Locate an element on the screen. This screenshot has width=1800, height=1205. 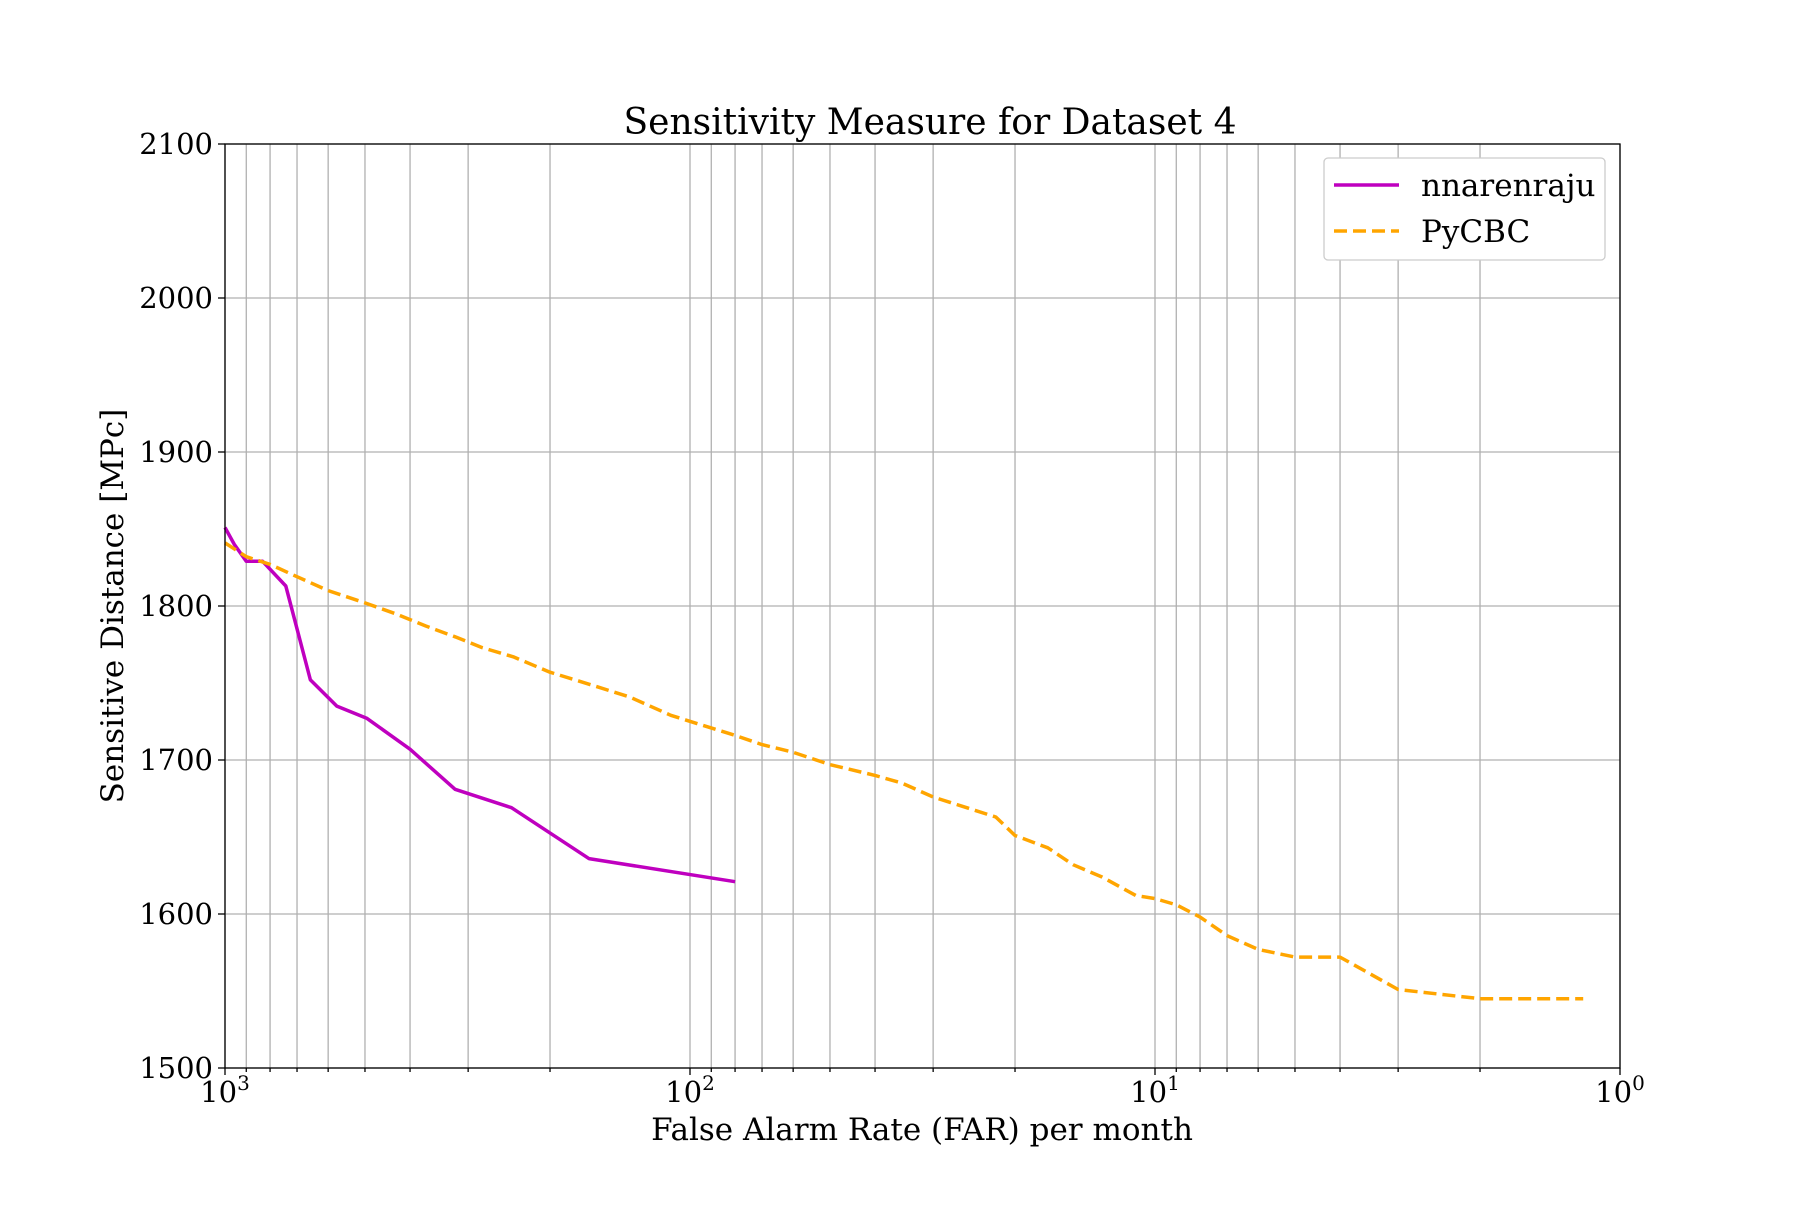
y-tick-label: 1600 is located at coordinates (176, 914).